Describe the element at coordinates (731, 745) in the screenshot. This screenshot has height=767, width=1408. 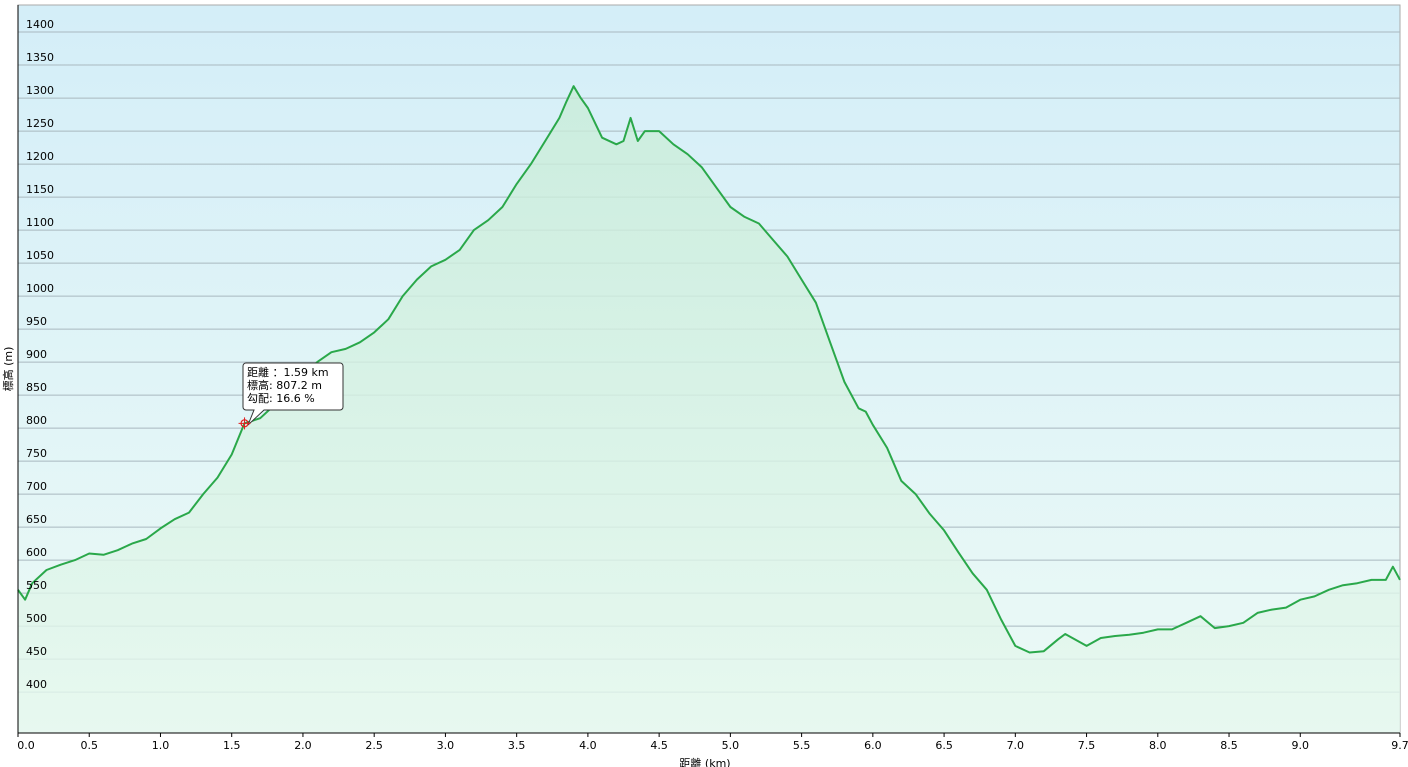
I see `x-tick-label: 5.0` at that location.